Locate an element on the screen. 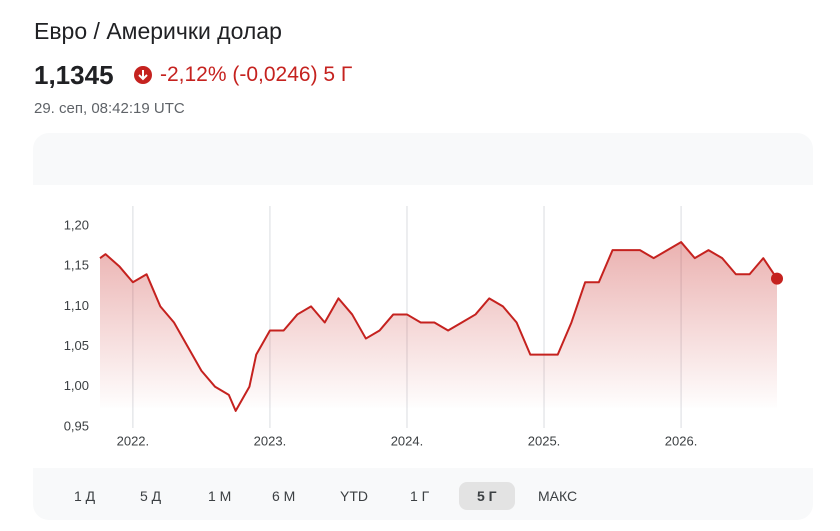 This screenshot has height=531, width=840. title: Евро / Амерички долар is located at coordinates (158, 31).